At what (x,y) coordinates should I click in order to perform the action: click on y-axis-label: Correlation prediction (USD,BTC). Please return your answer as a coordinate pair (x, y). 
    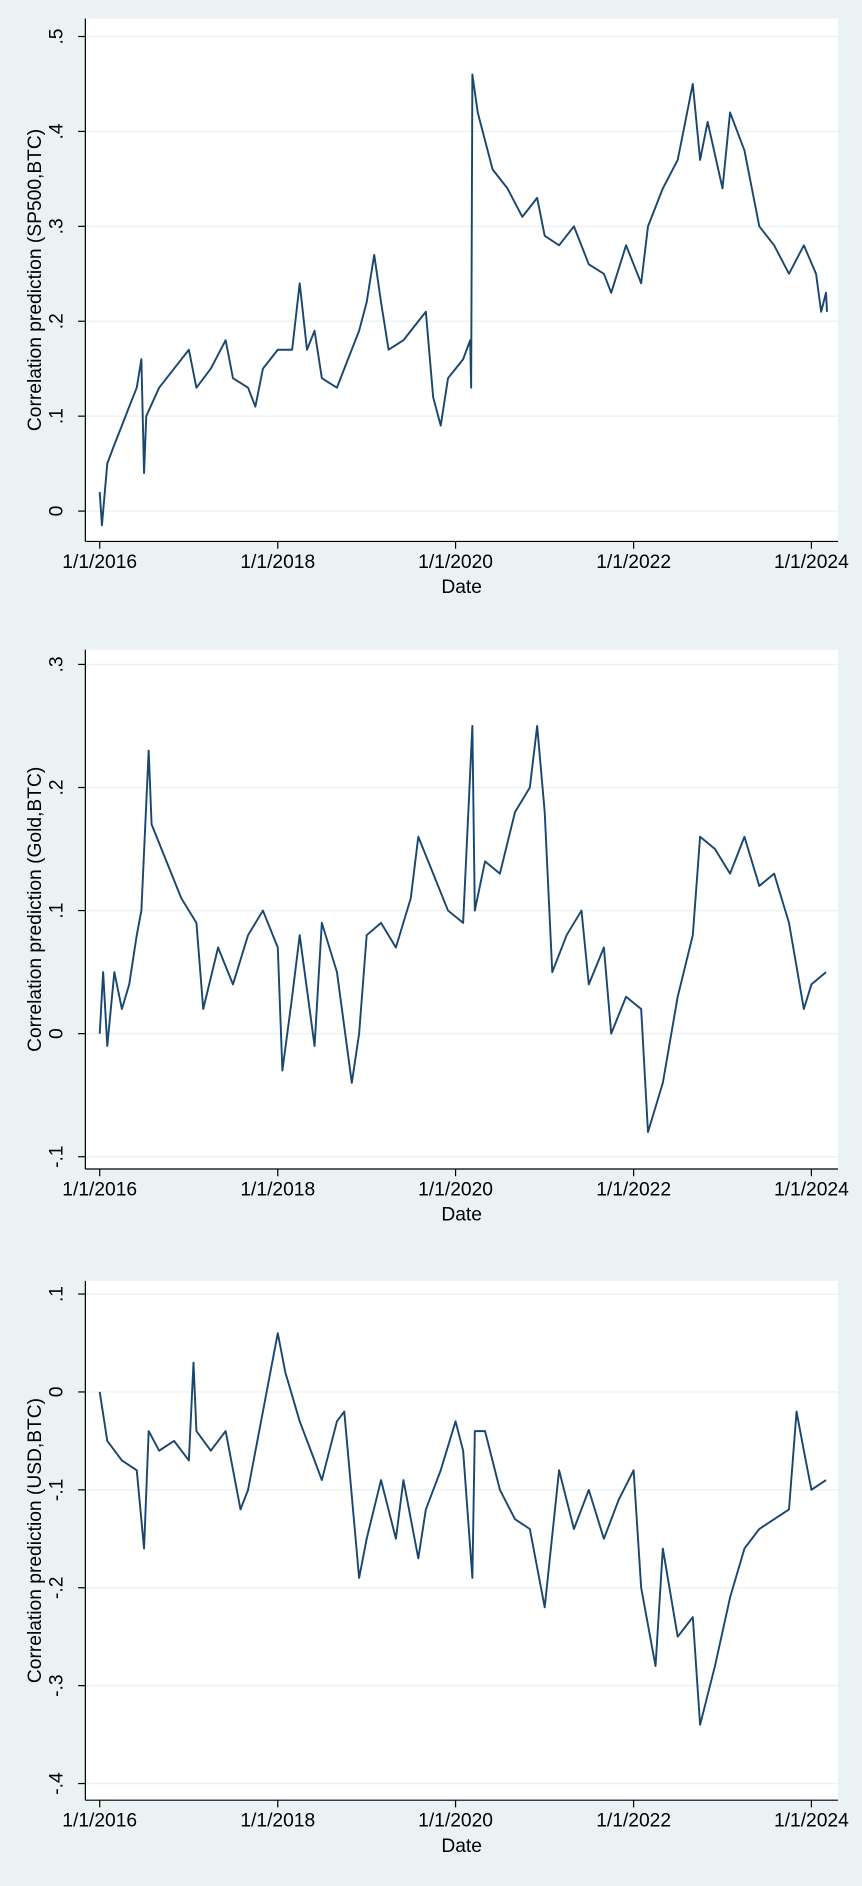
    Looking at the image, I should click on (35, 1540).